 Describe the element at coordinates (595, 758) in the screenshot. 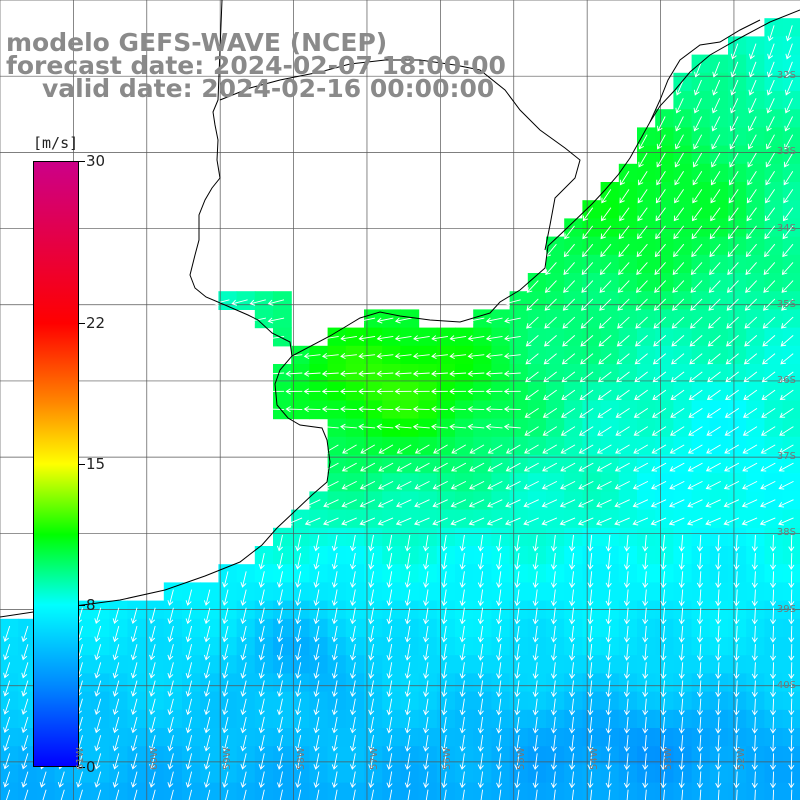

I see `longitude-label: 54W` at that location.